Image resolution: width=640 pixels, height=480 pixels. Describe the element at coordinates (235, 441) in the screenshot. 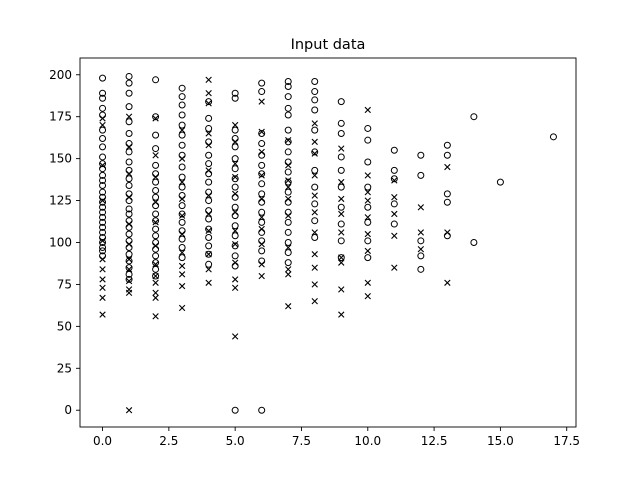

I see `x-tick-label: 5.0` at that location.